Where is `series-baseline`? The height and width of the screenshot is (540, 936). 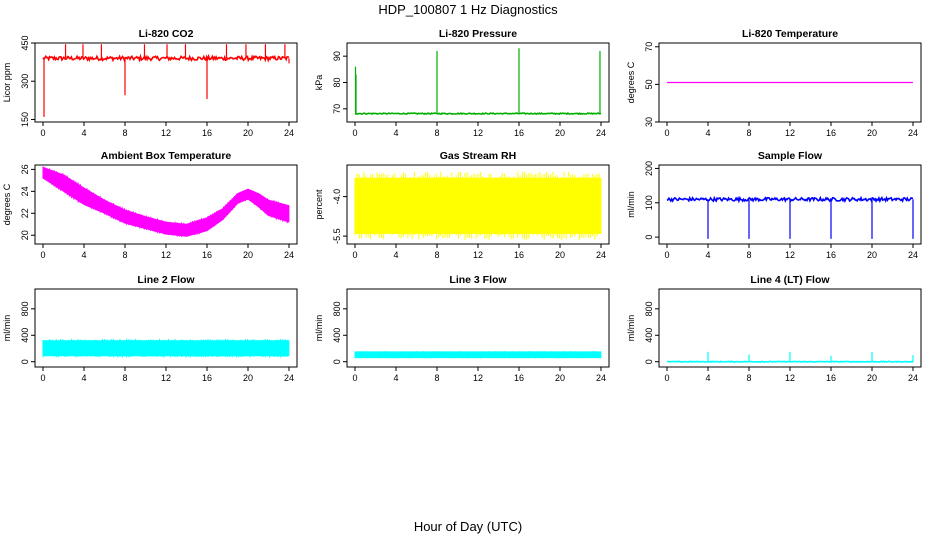
series-baseline is located at coordinates (478, 114).